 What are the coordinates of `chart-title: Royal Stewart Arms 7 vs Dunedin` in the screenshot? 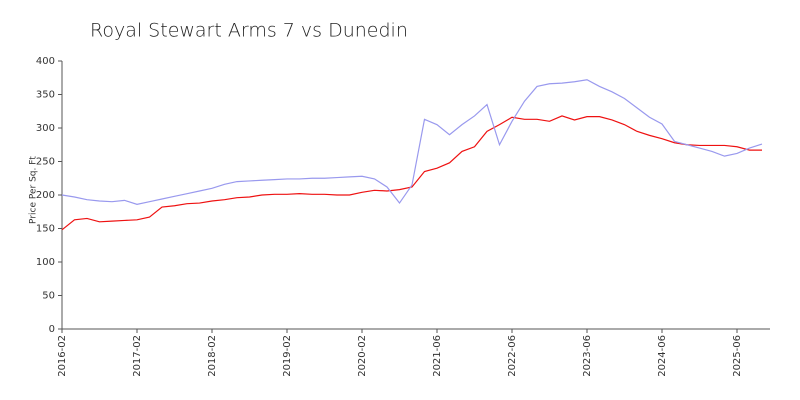 It's located at (249, 31).